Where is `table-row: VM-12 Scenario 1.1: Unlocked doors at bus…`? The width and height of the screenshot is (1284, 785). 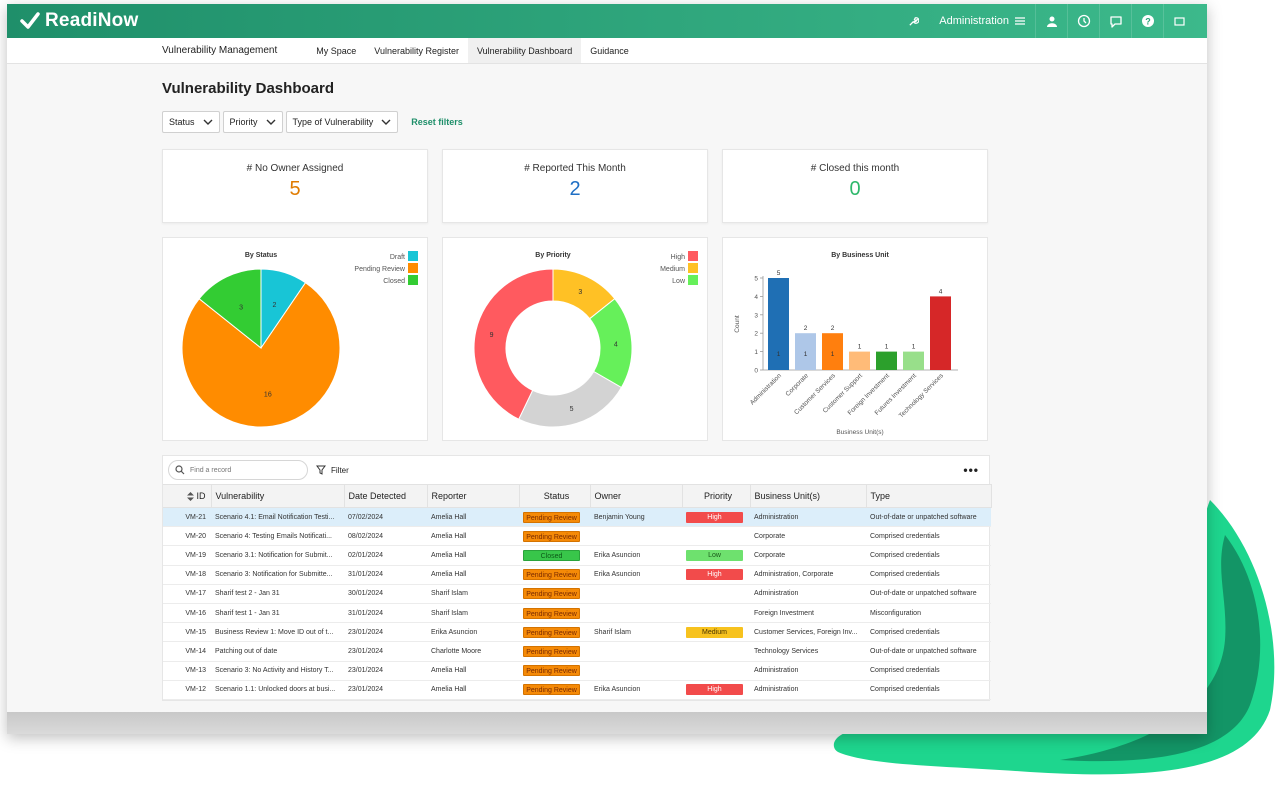
table-row: VM-12 Scenario 1.1: Unlocked doors at bus… is located at coordinates (577, 690).